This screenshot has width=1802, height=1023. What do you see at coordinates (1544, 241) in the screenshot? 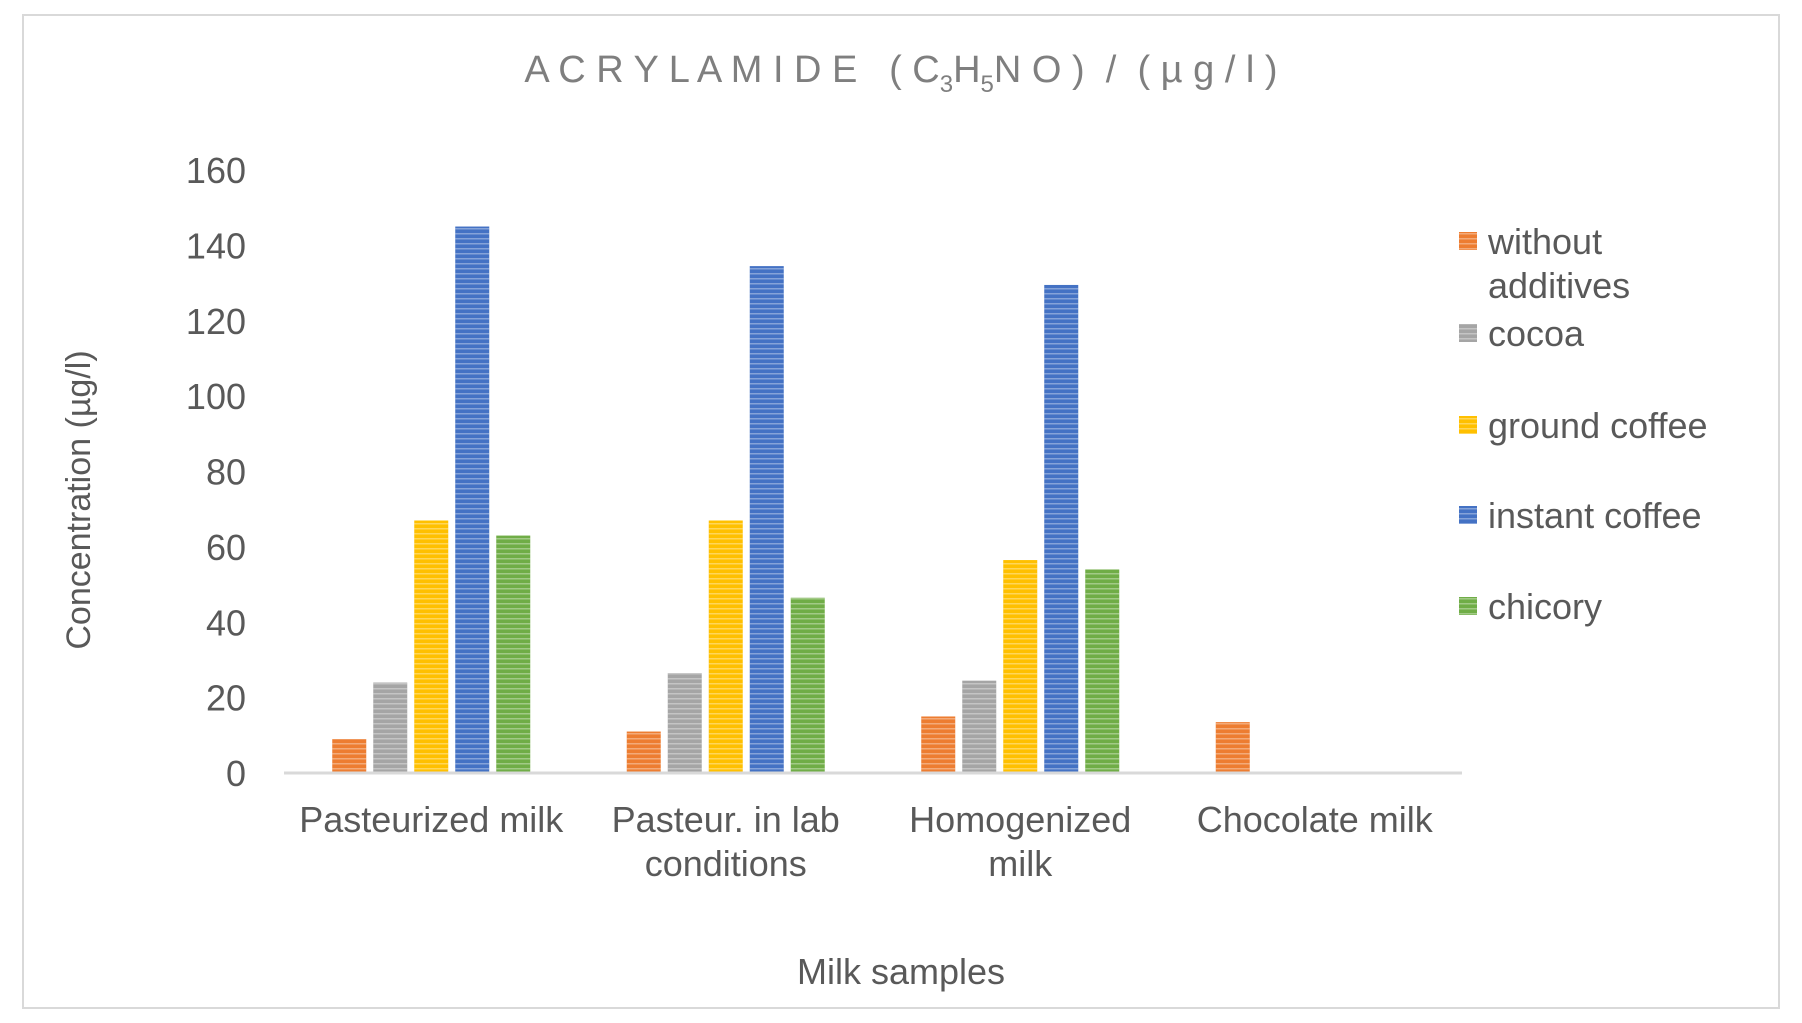
I see `legend-label: without` at bounding box center [1544, 241].